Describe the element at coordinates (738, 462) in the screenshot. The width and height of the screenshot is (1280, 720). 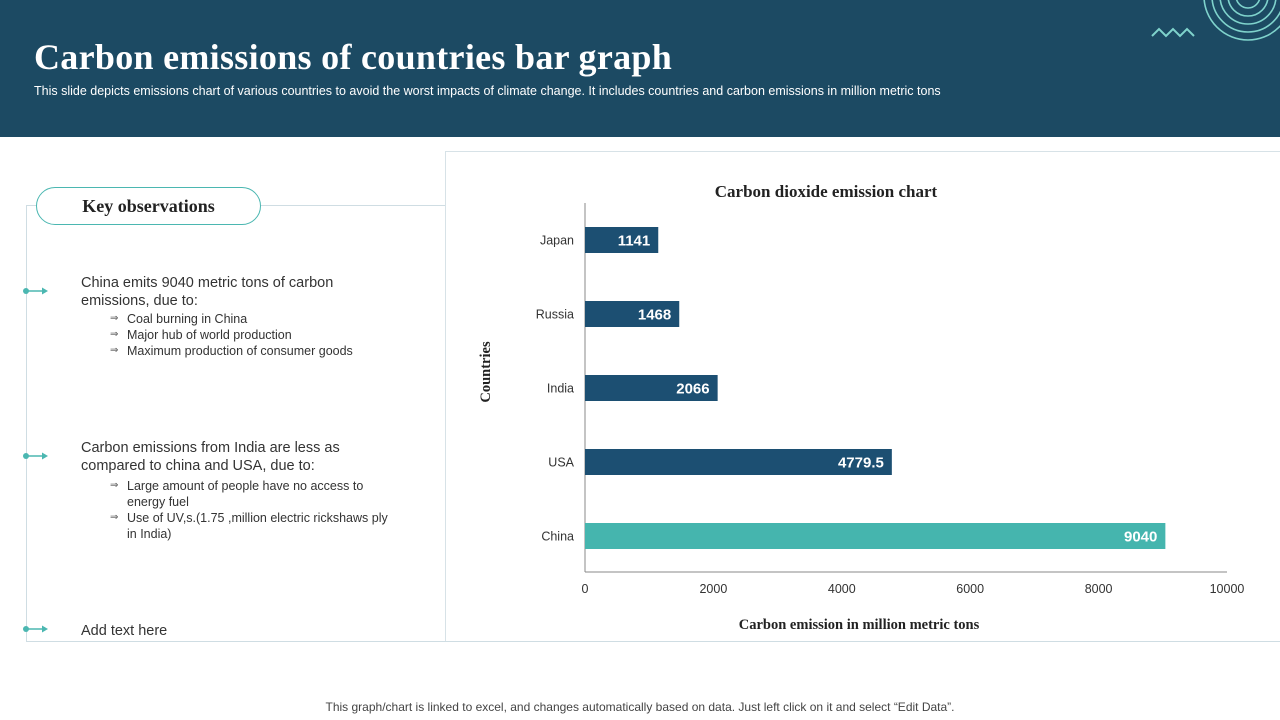
I see `bar-usa` at that location.